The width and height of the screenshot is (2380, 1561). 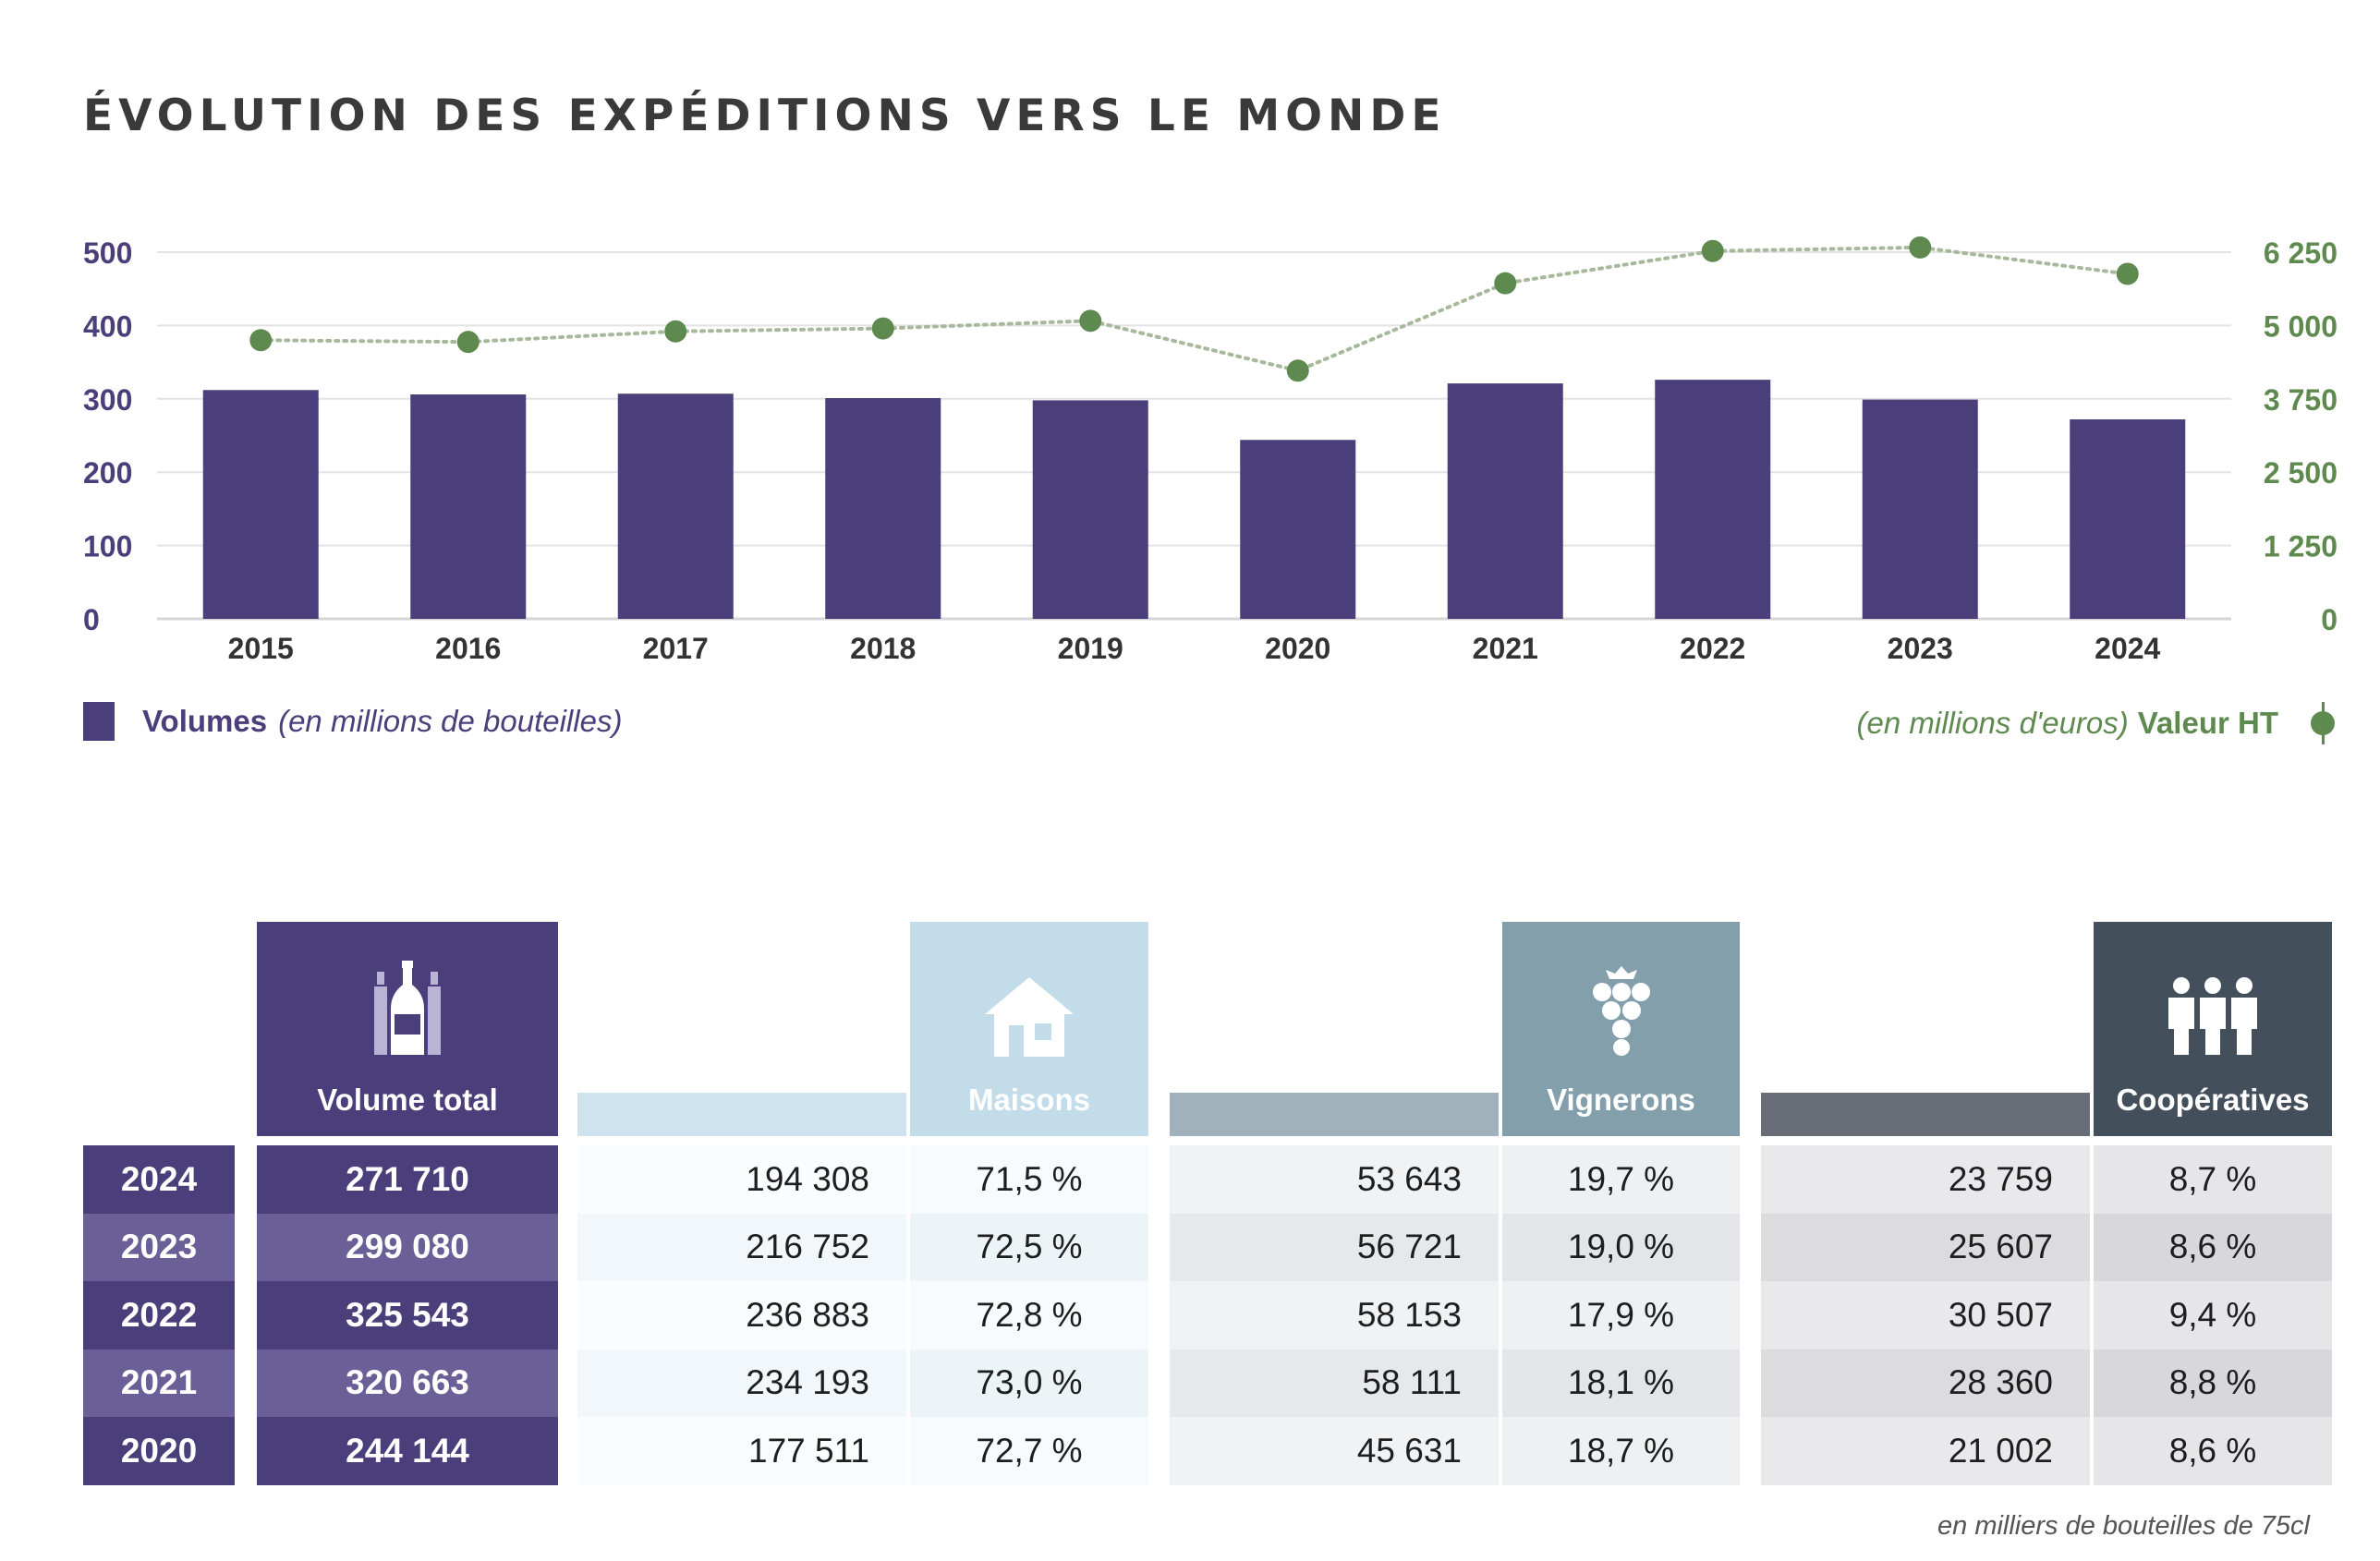 I want to click on y-right-tick-label: 1 250, so click(x=2301, y=546).